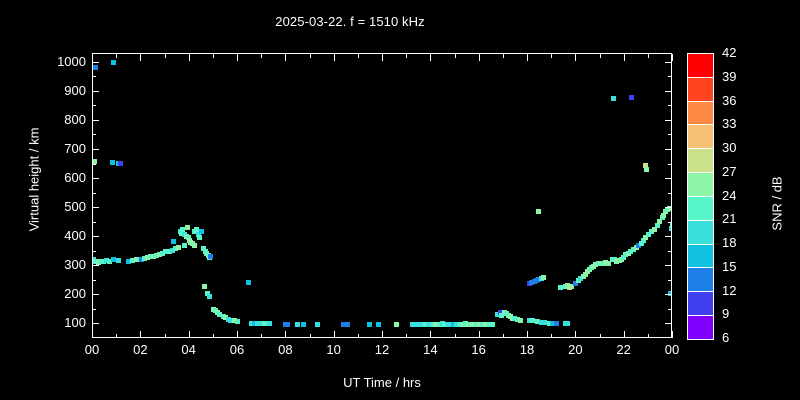 The width and height of the screenshot is (800, 400). What do you see at coordinates (75, 148) in the screenshot?
I see `y-tick-label: 700` at bounding box center [75, 148].